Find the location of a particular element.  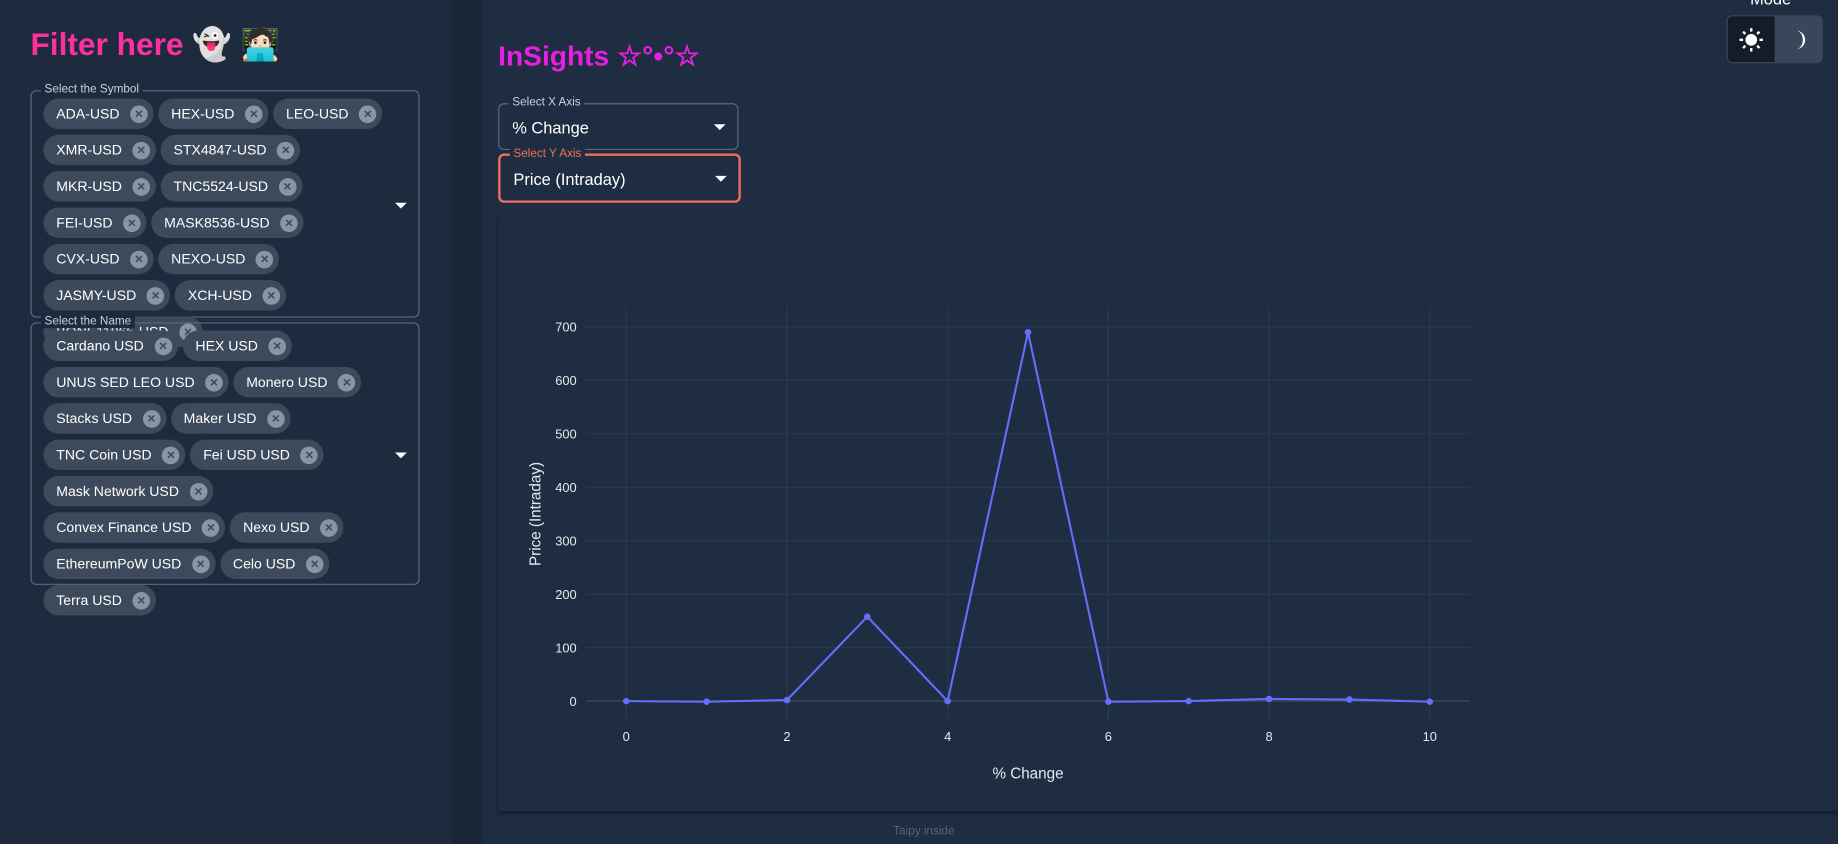

chip: Mask Network USD × is located at coordinates (128, 491).